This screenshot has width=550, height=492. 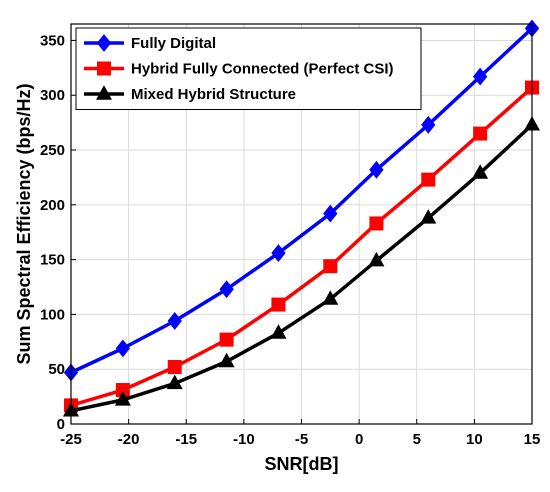 I want to click on y-tick-label: 150, so click(x=52, y=260).